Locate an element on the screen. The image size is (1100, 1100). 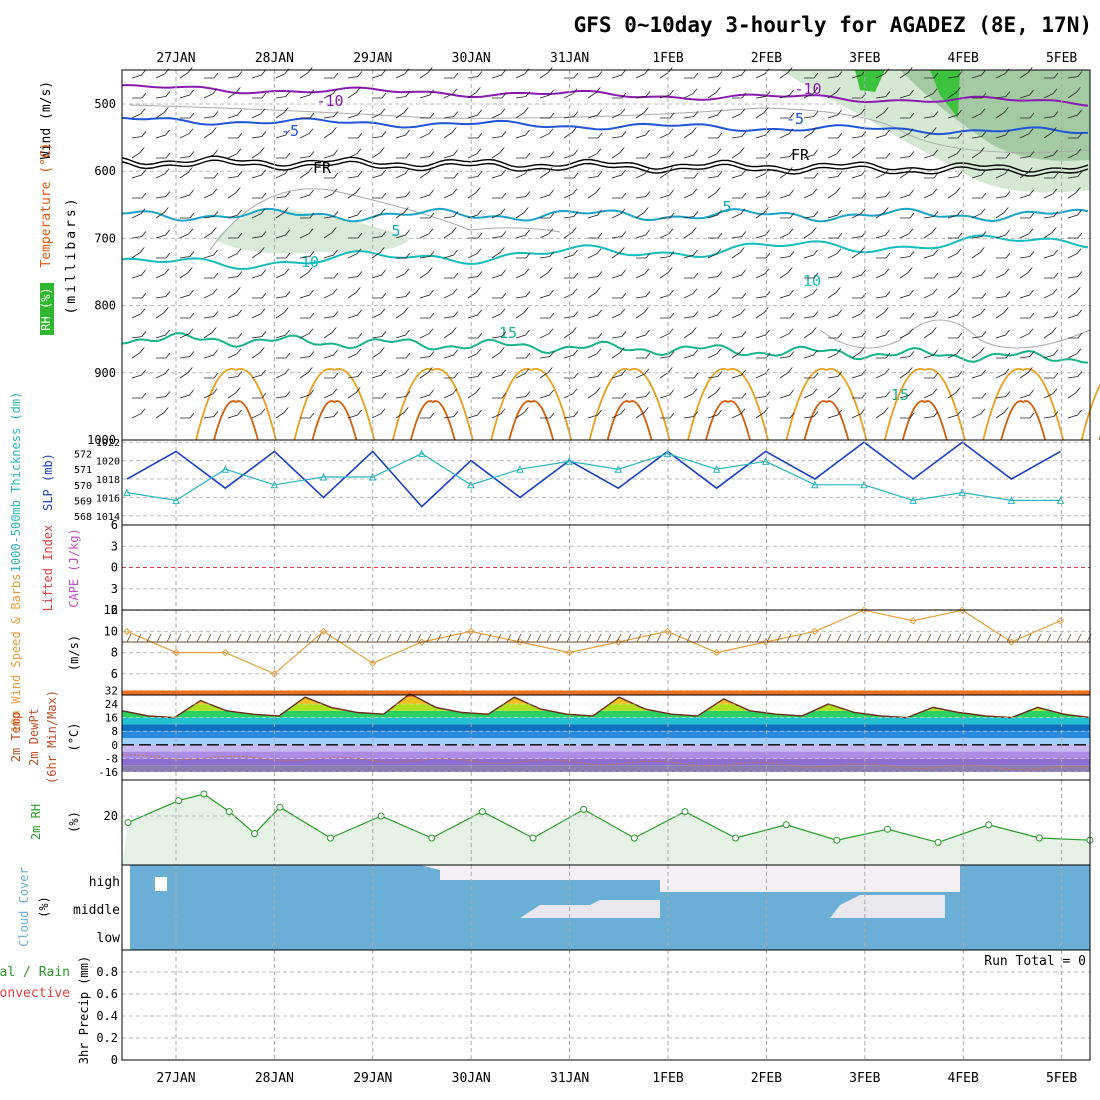
wind-tick-label: 12 is located at coordinates (111, 610).